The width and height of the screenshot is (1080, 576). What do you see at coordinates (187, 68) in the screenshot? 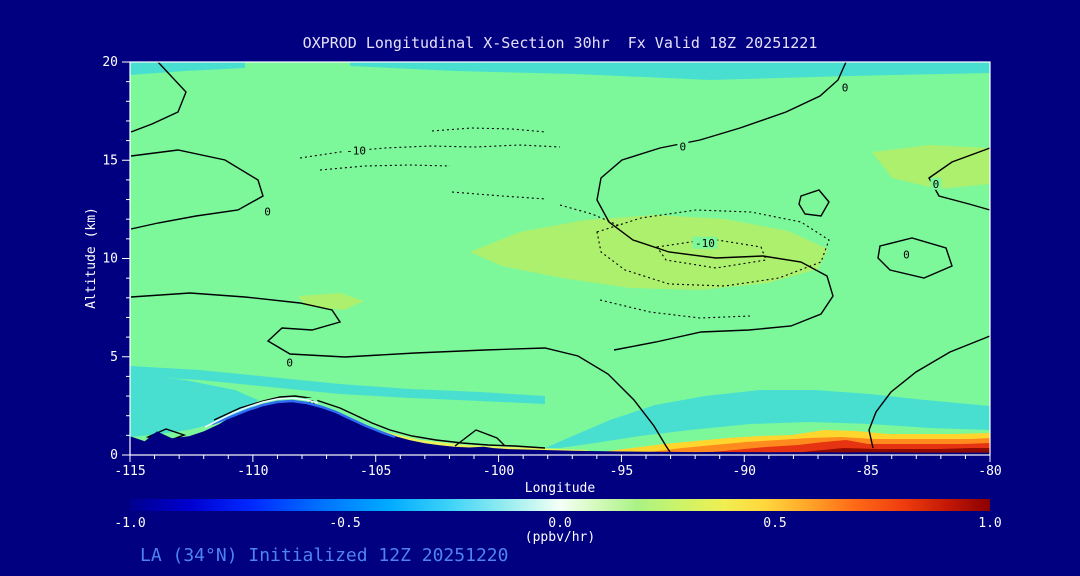
I see `cyan-top-strip-left` at bounding box center [187, 68].